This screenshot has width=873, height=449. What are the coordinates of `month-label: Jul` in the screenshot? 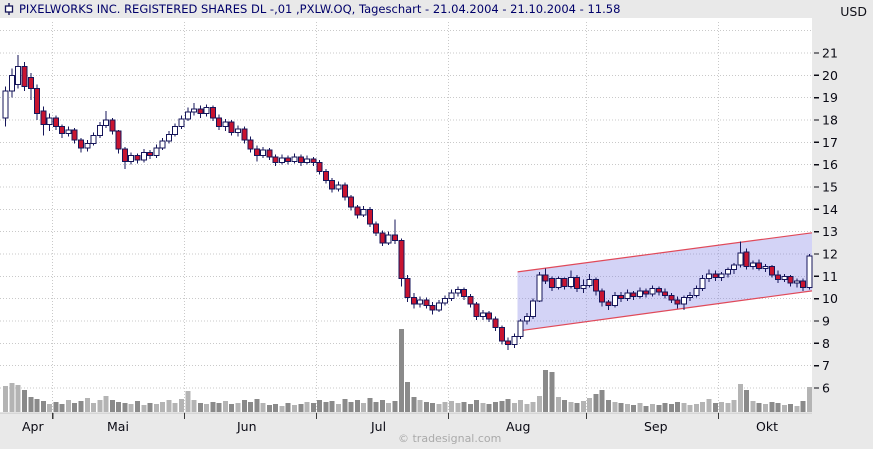 It's located at (378, 426).